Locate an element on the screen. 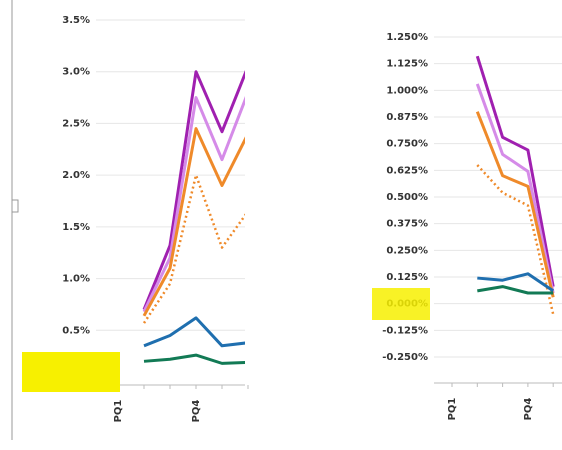 This screenshot has height=450, width=562. y-tick-label: 0.125% is located at coordinates (407, 277).